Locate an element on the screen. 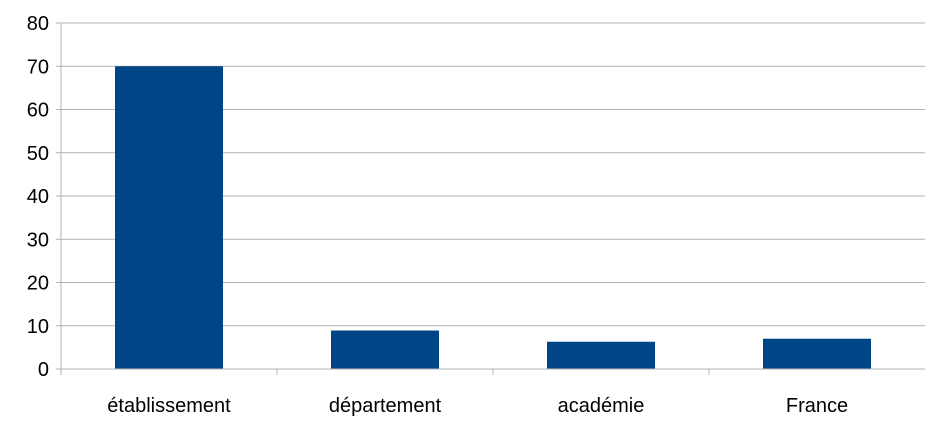  x-tick-label: France is located at coordinates (817, 406).